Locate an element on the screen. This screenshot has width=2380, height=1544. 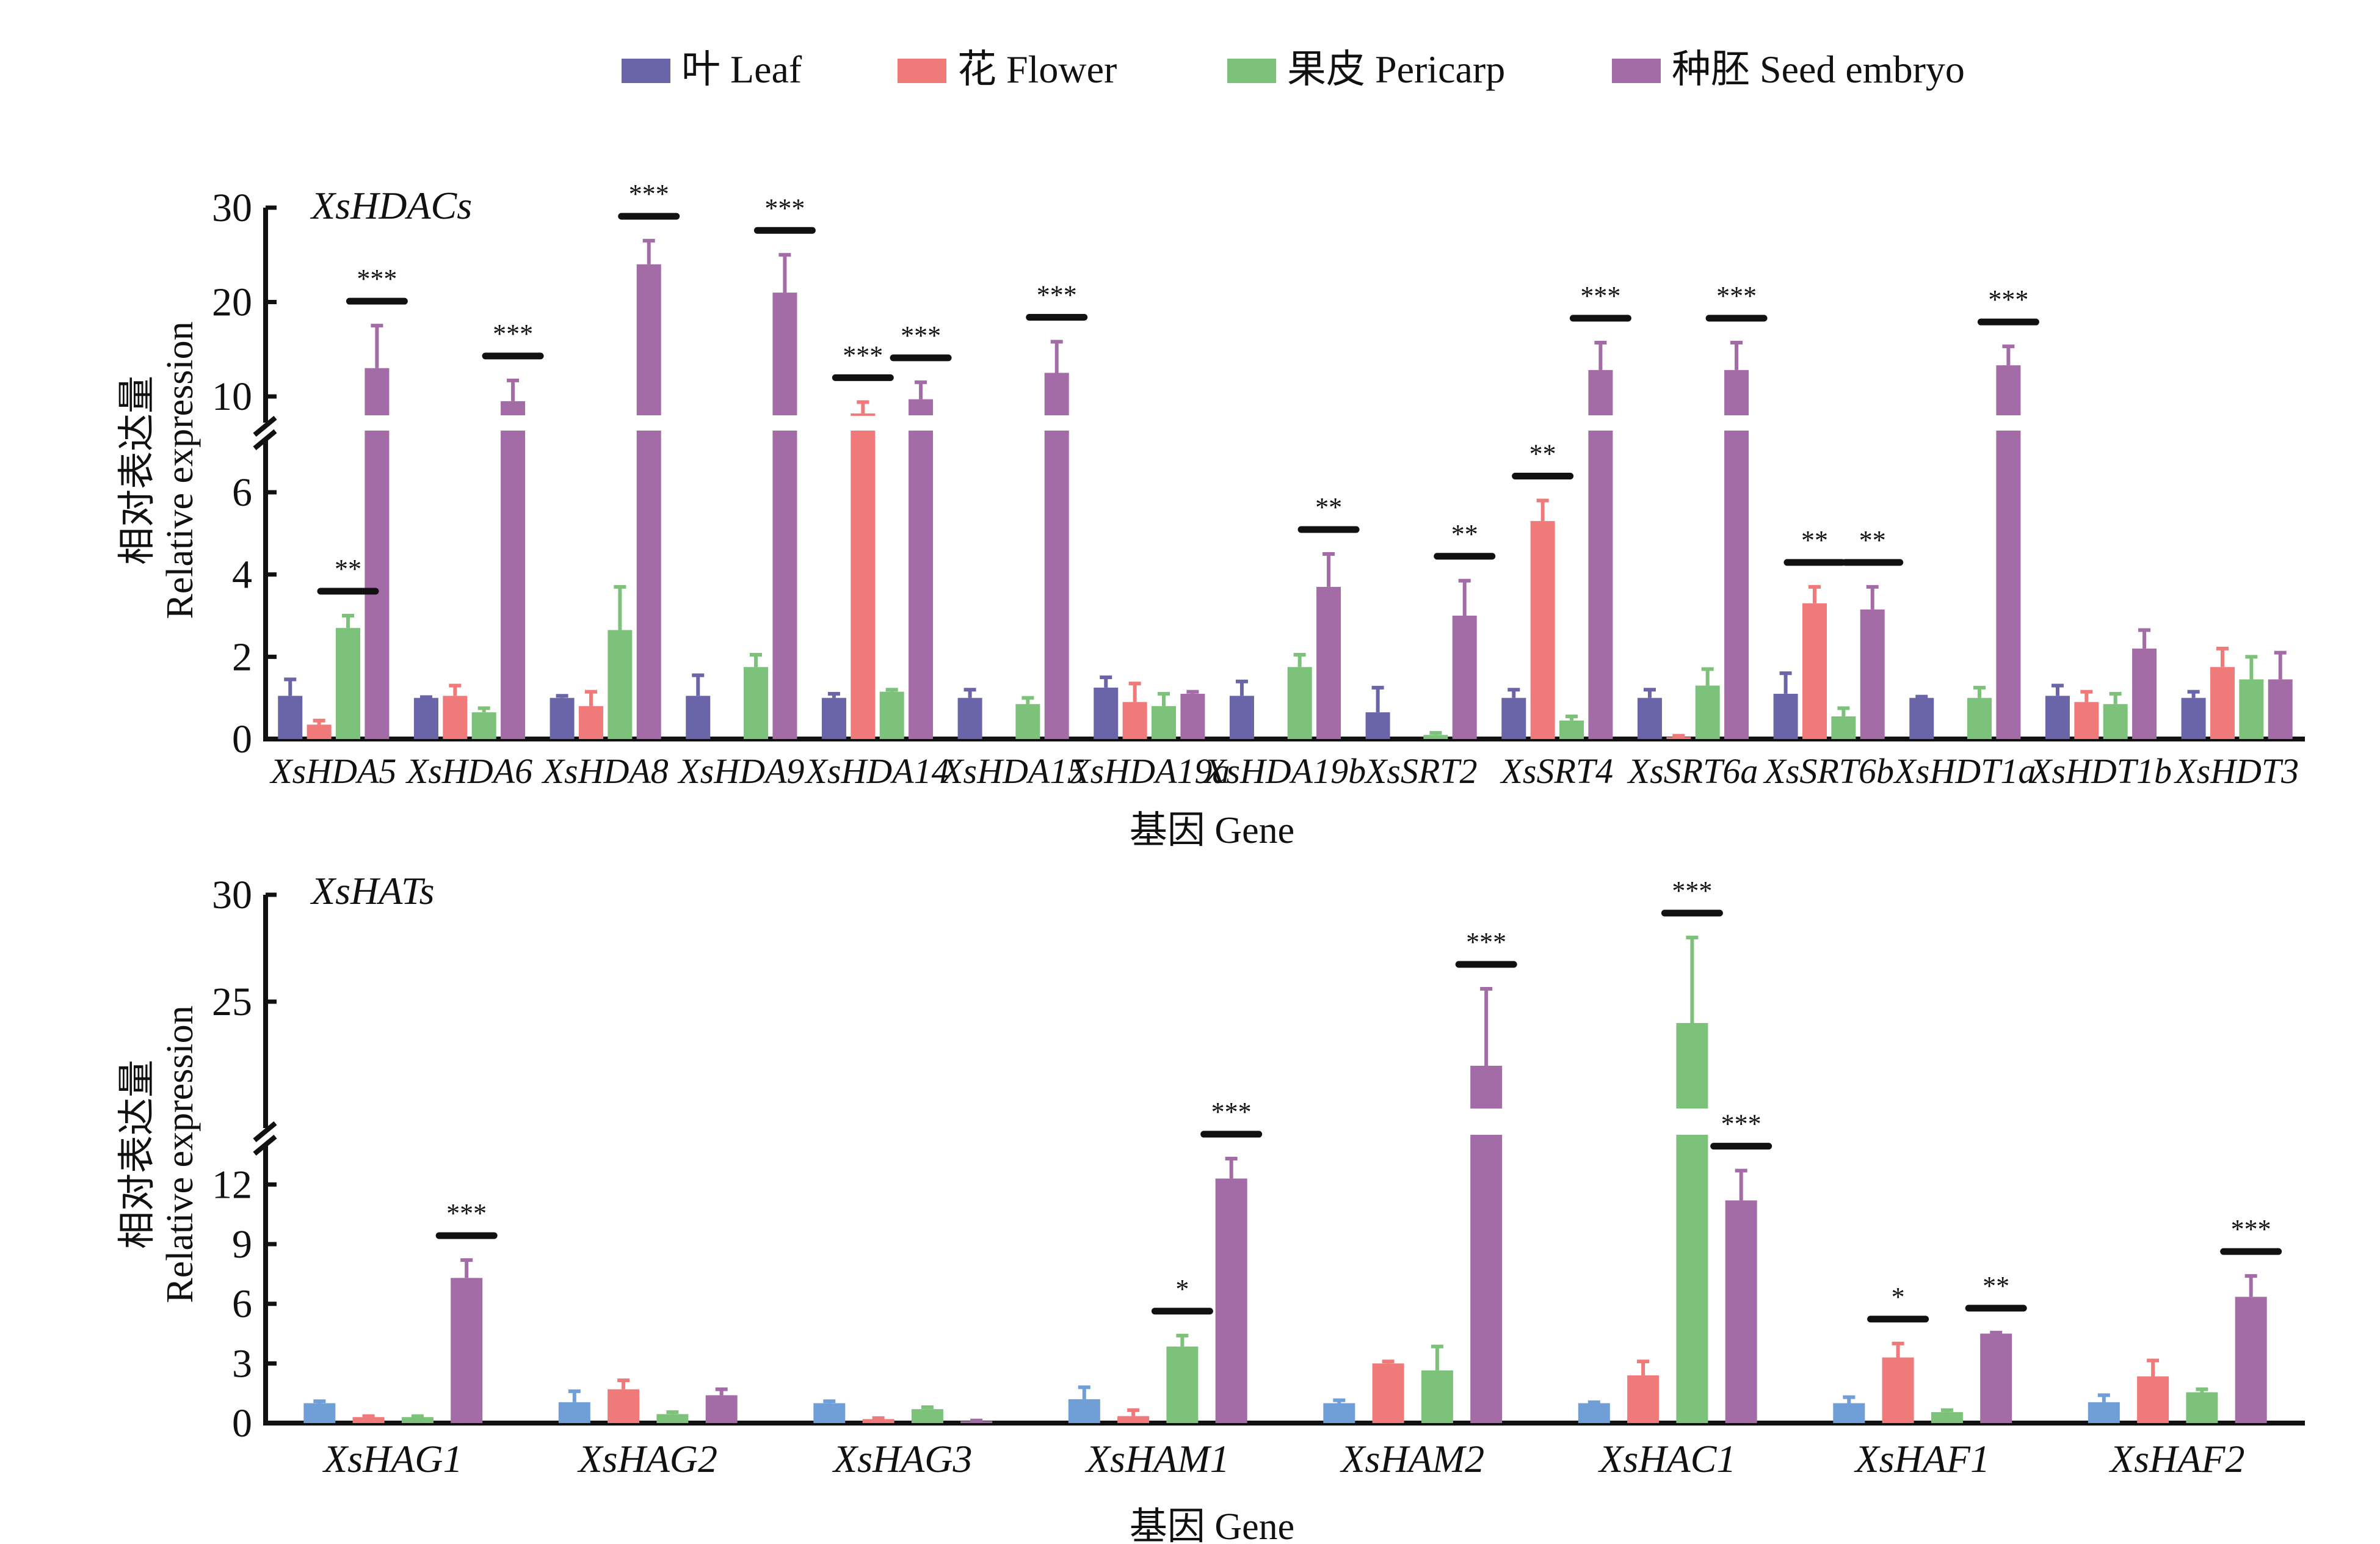
legend-item-pericarp: 果皮 Pericarp is located at coordinates (1366, 69).